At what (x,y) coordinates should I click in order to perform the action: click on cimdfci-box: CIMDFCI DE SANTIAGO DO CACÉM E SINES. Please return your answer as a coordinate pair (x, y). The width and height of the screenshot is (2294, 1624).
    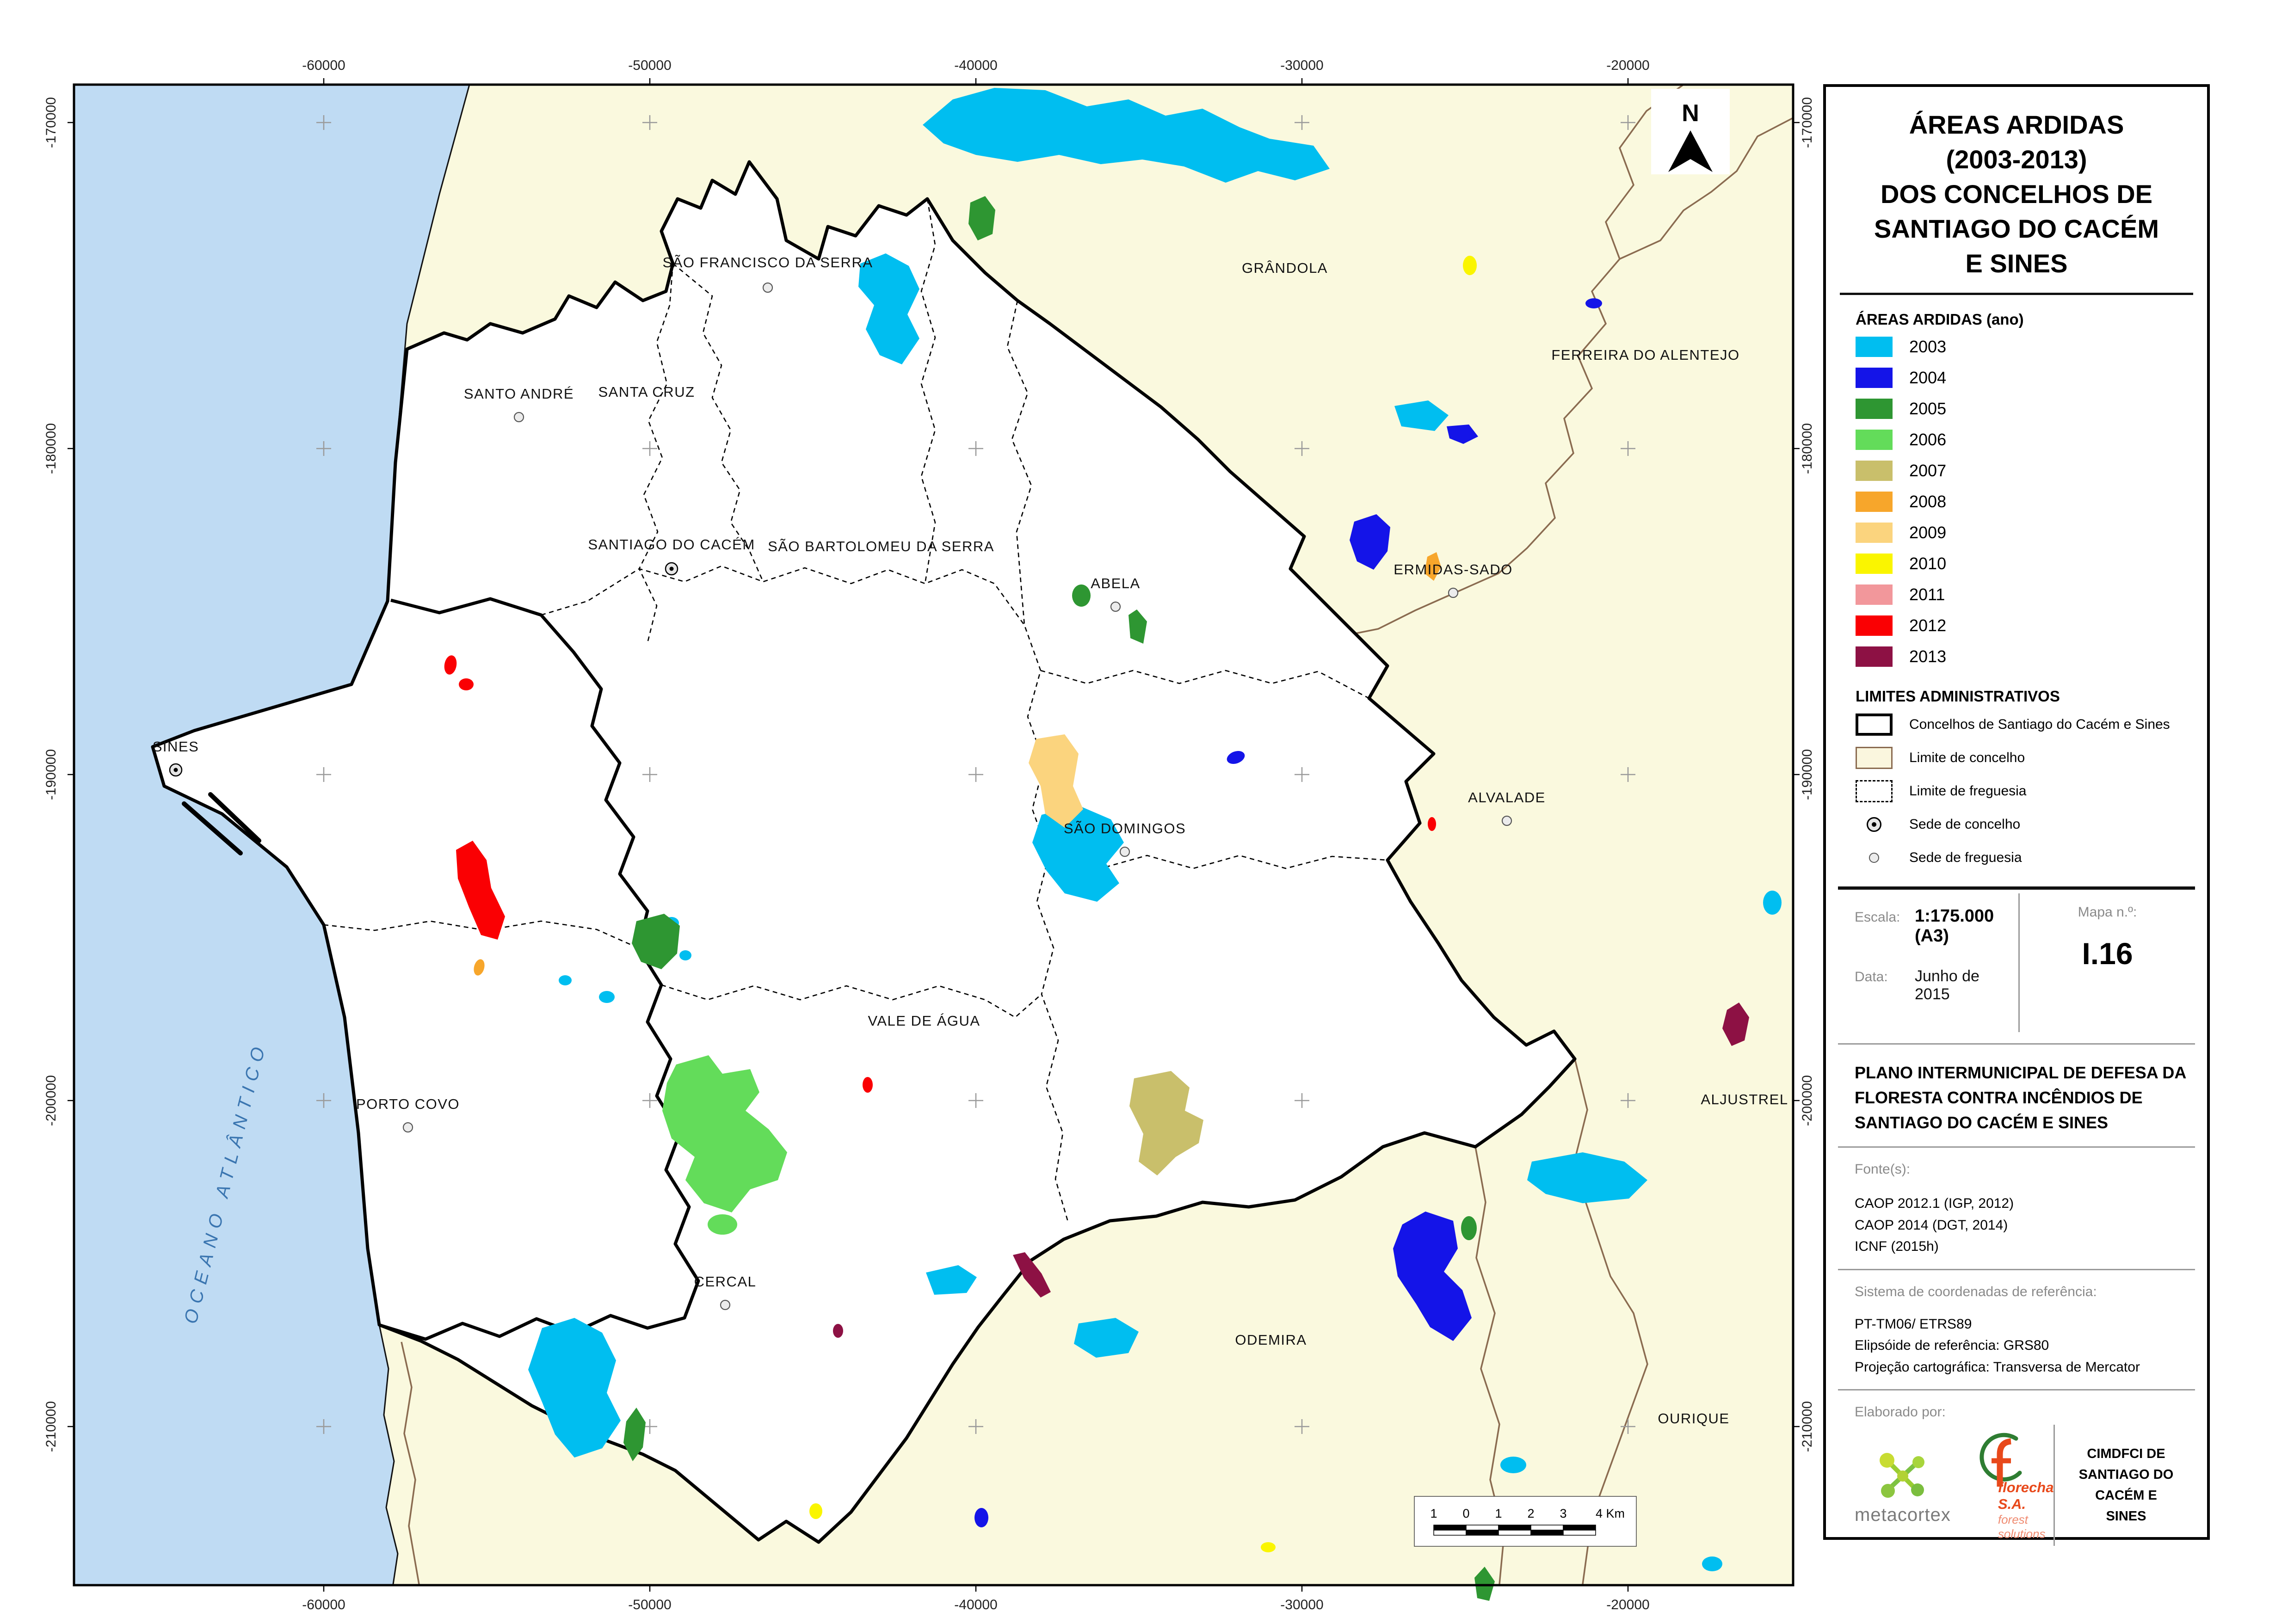
    Looking at the image, I should click on (2125, 1485).